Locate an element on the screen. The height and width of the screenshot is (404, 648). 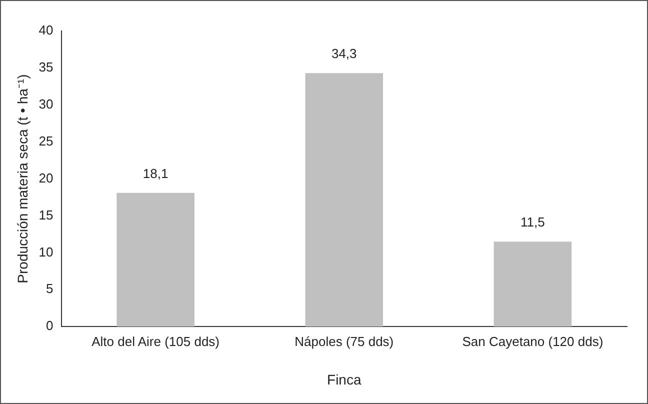
y-axis-title: Producción materia seca (t • ha⁻¹) is located at coordinates (22, 179).